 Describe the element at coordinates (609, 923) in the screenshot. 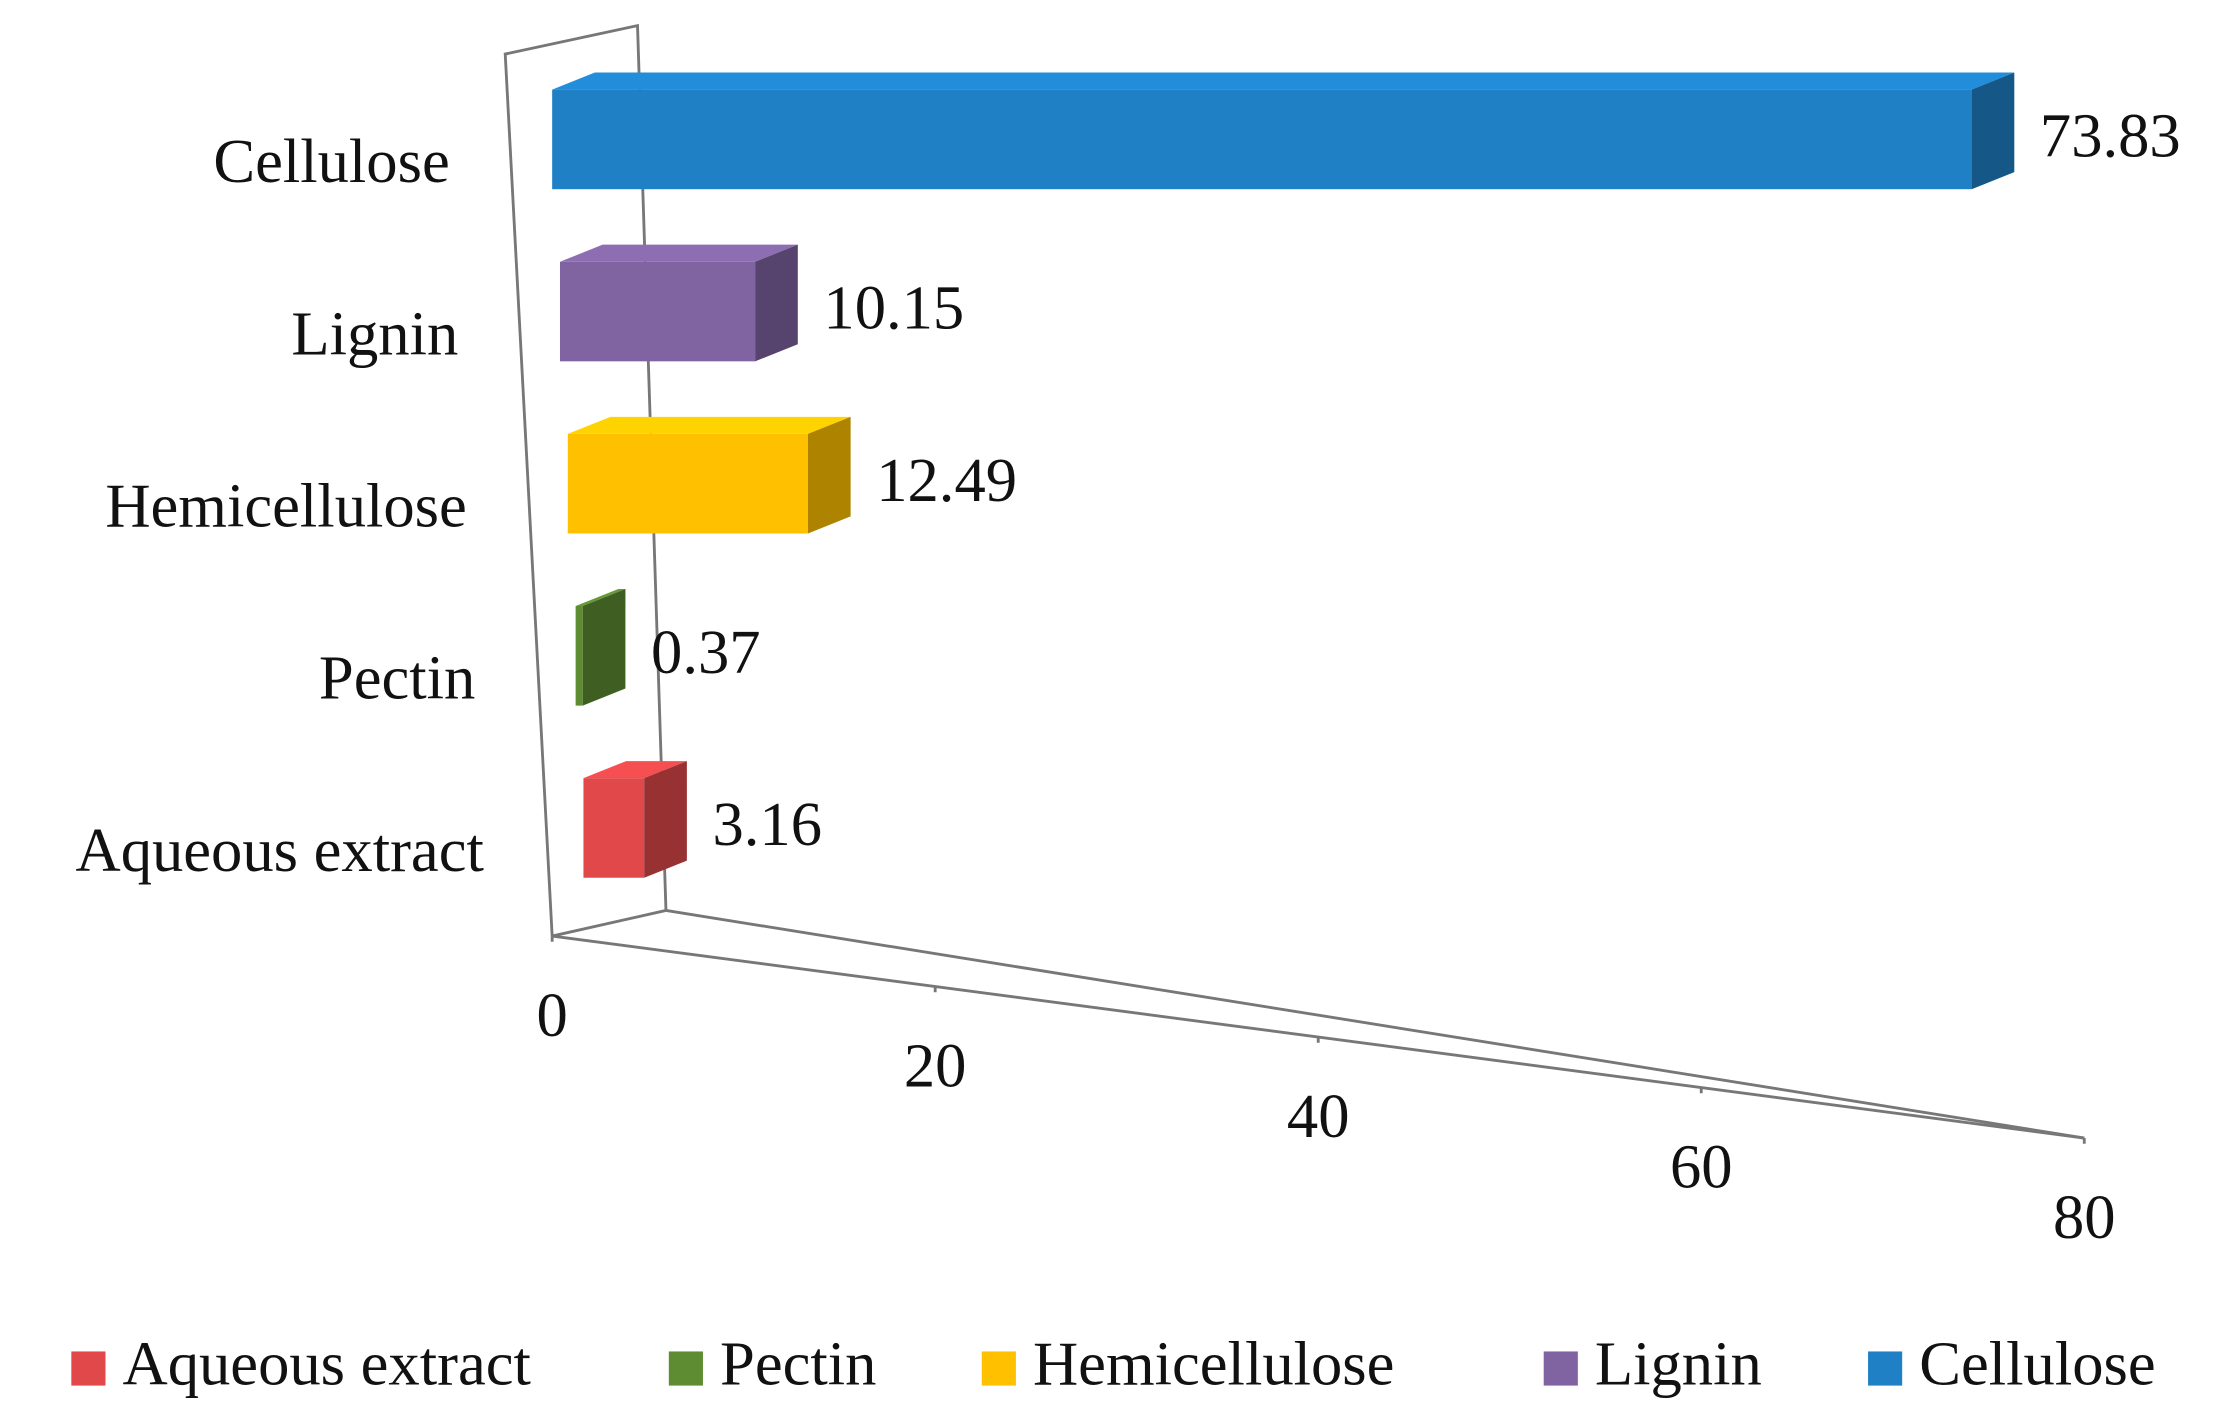

I see `floor-edge` at that location.